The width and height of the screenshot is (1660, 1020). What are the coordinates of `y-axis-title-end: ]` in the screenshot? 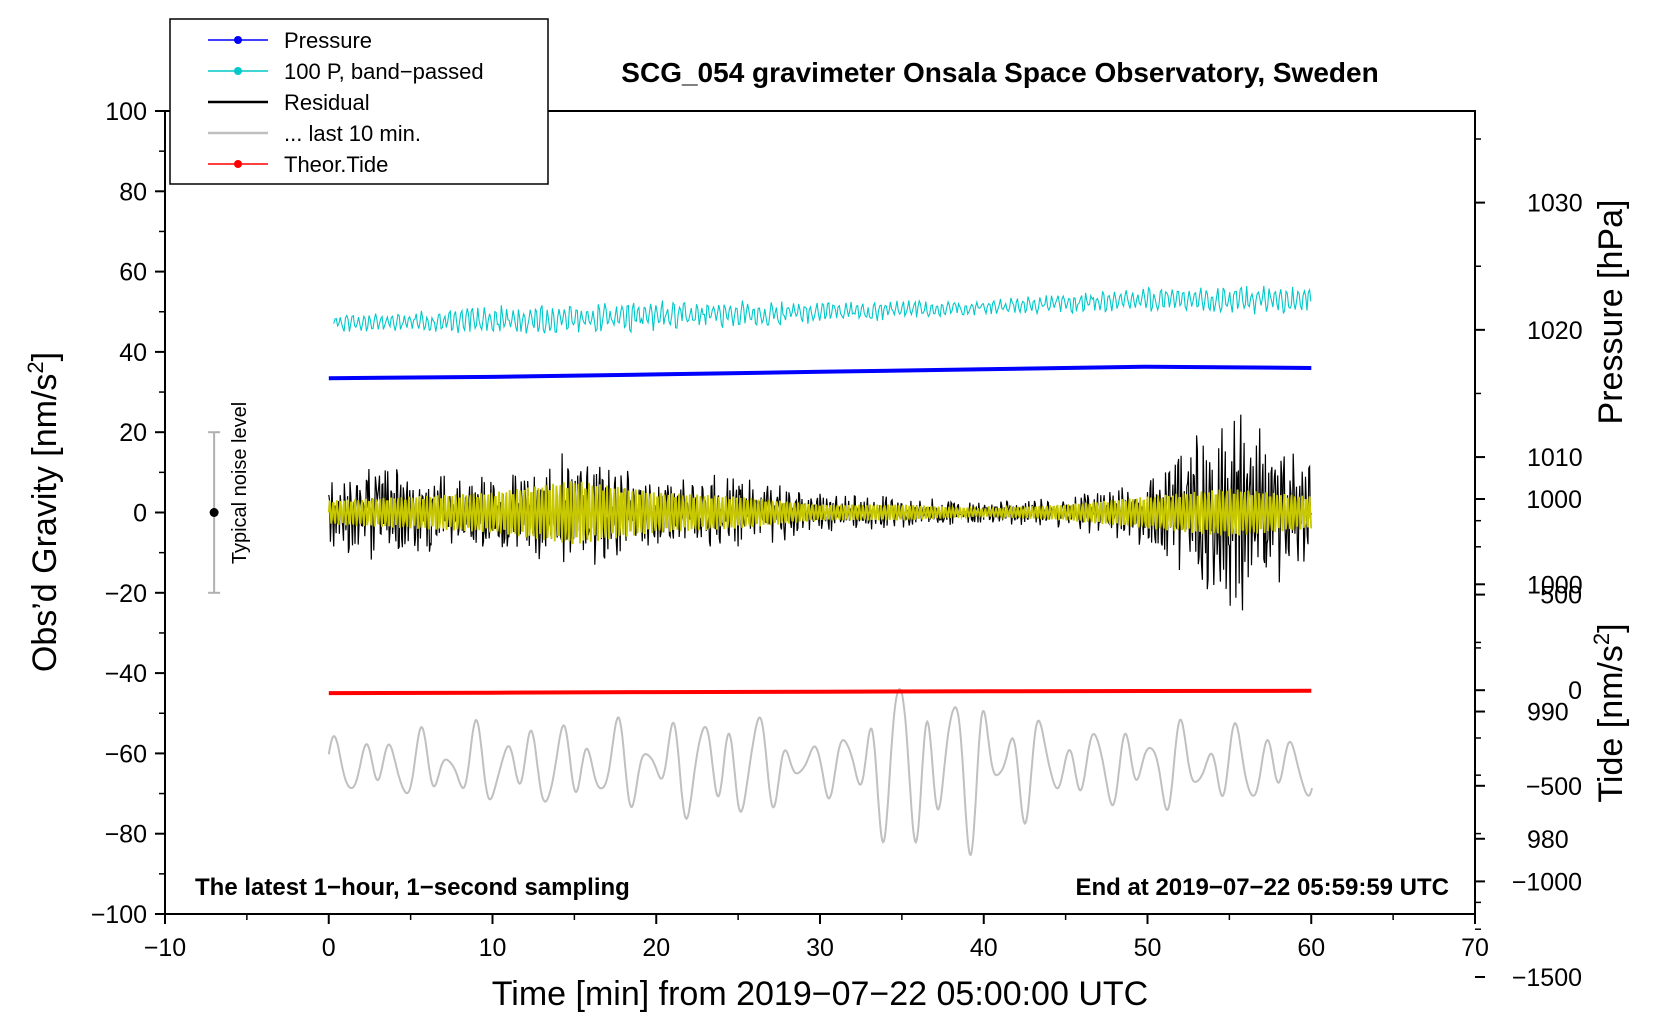 It's located at (45, 356).